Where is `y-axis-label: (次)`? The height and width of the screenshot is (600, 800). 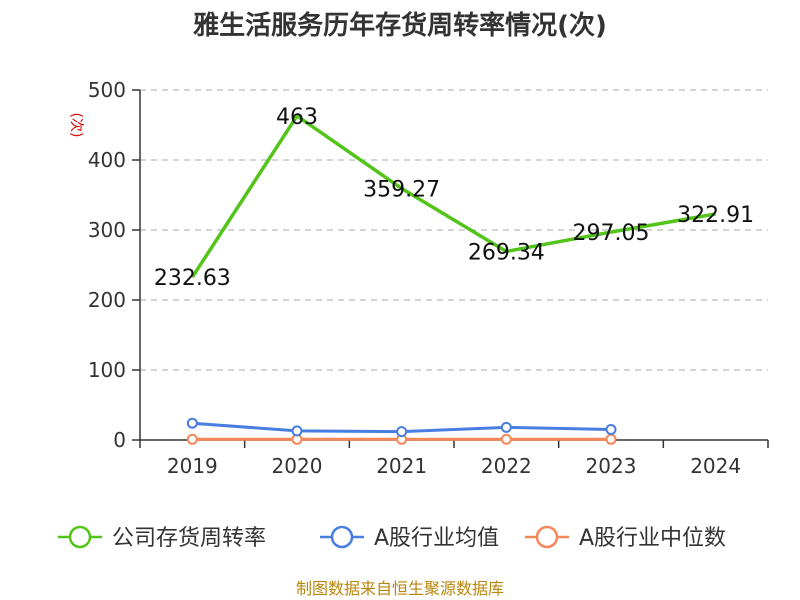
y-axis-label: (次) is located at coordinates (76, 125).